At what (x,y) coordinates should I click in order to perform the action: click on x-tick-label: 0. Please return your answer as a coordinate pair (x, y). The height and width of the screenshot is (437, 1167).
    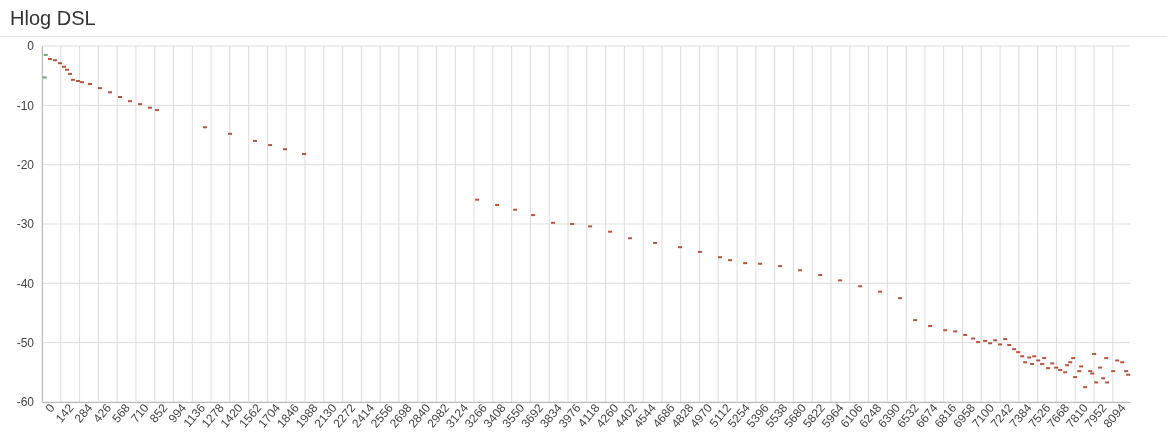
    Looking at the image, I should click on (50, 408).